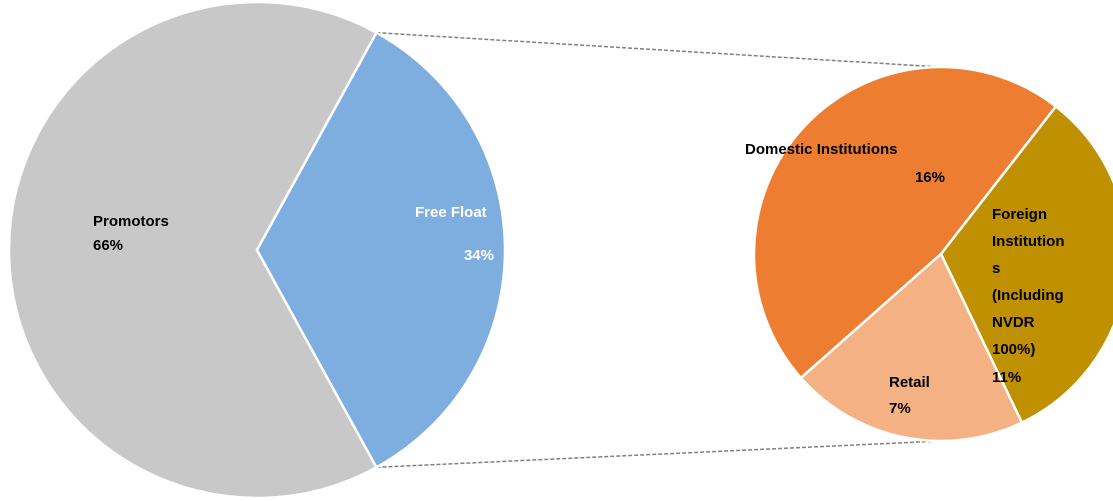 The image size is (1113, 501). I want to click on slice-label: Free Float, so click(451, 212).